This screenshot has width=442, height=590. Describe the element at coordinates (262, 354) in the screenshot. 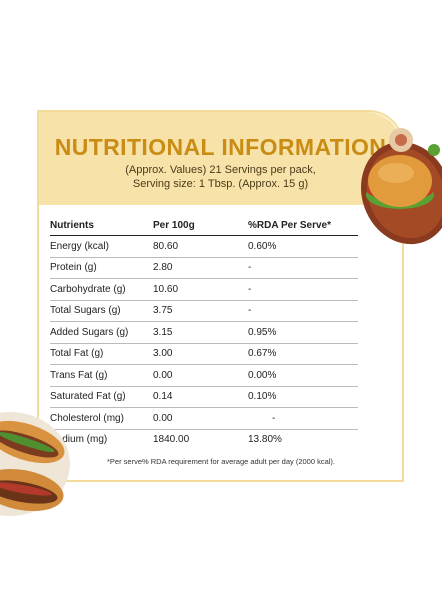

I see `rda-value: 0.67%` at that location.